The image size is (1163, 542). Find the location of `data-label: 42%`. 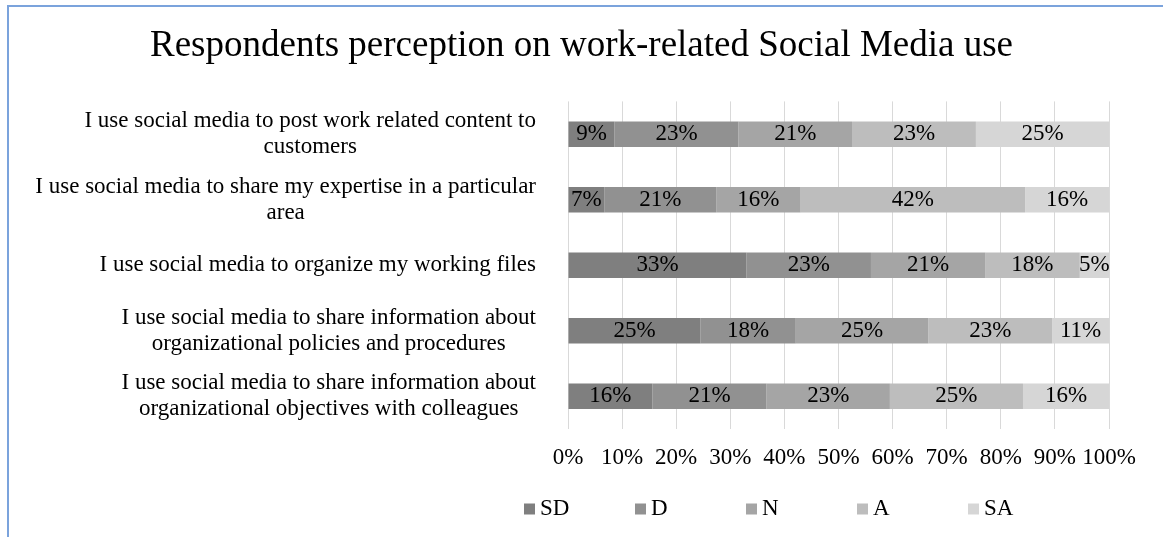

data-label: 42% is located at coordinates (912, 198).